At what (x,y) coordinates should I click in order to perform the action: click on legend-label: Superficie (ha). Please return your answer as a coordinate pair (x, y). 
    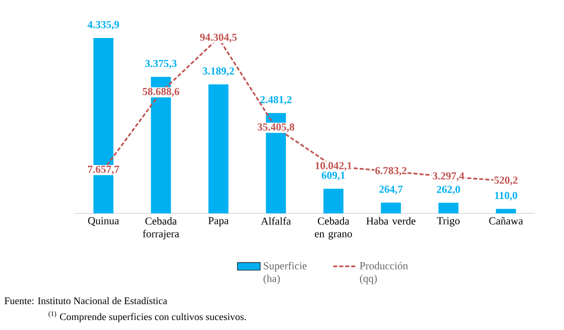
    Looking at the image, I should click on (285, 273).